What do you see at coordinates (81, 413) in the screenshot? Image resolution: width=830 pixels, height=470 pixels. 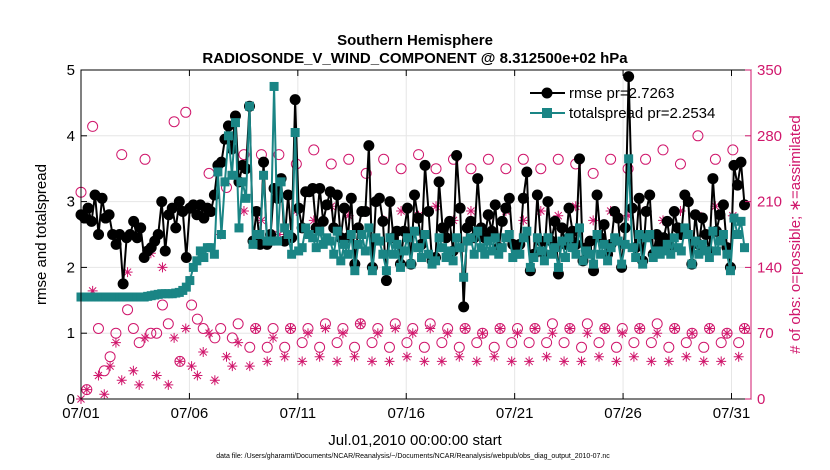 I see `x-tick-label: 07/01` at bounding box center [81, 413].